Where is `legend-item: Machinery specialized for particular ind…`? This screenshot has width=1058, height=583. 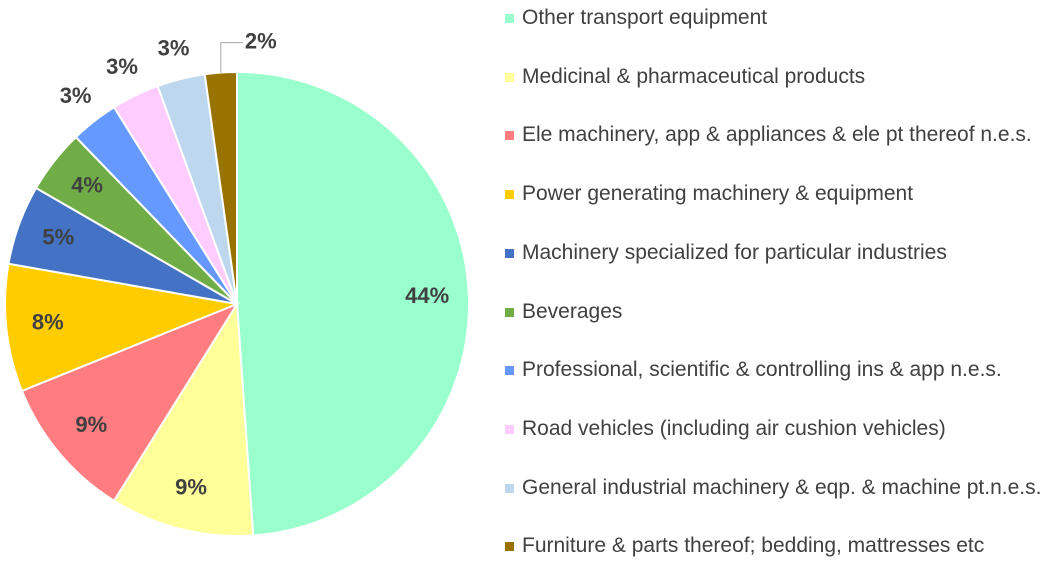
legend-item: Machinery specialized for particular ind… is located at coordinates (777, 253).